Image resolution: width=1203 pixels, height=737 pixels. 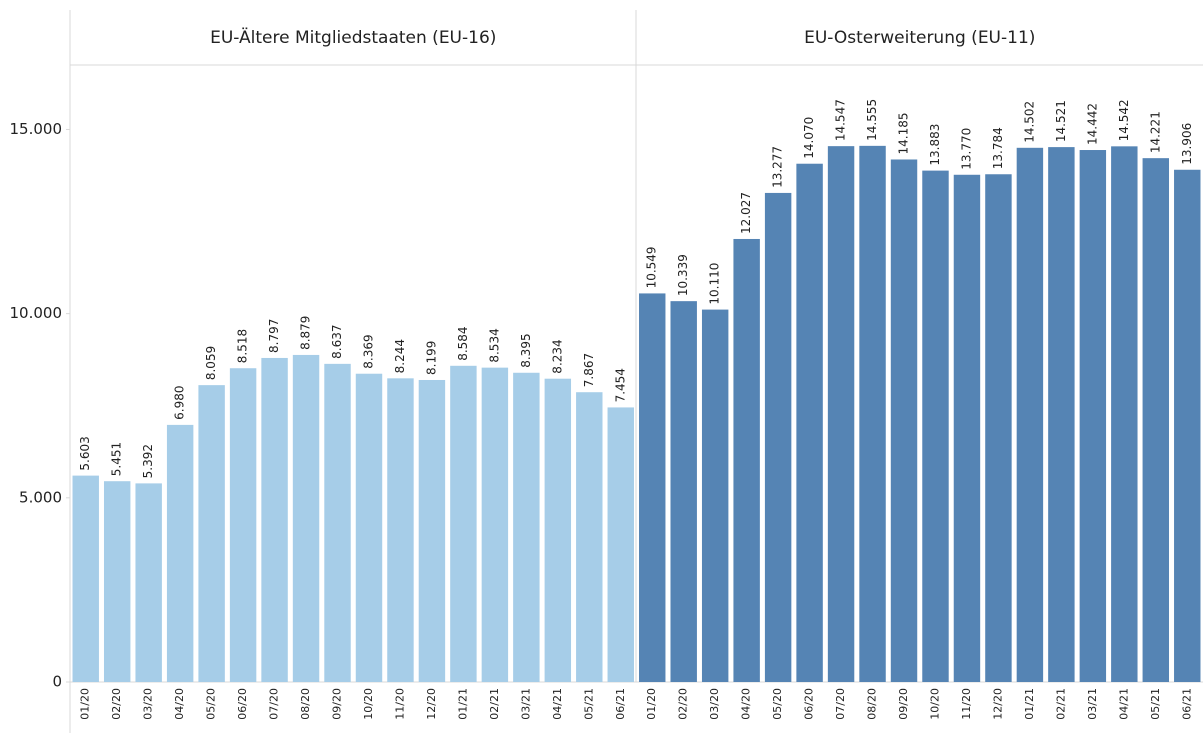 What do you see at coordinates (180, 403) in the screenshot?
I see `value-label: 6.980` at bounding box center [180, 403].